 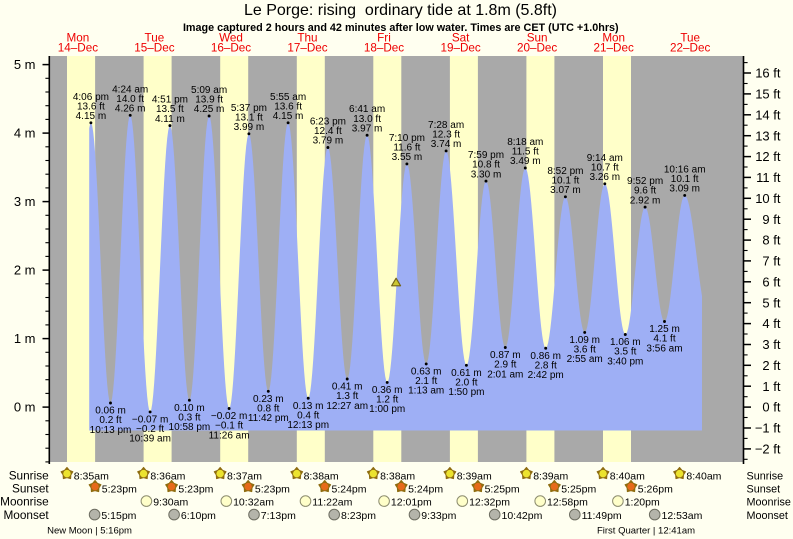 What do you see at coordinates (150, 439) in the screenshot?
I see `svg-text: 10:39 am` at bounding box center [150, 439].